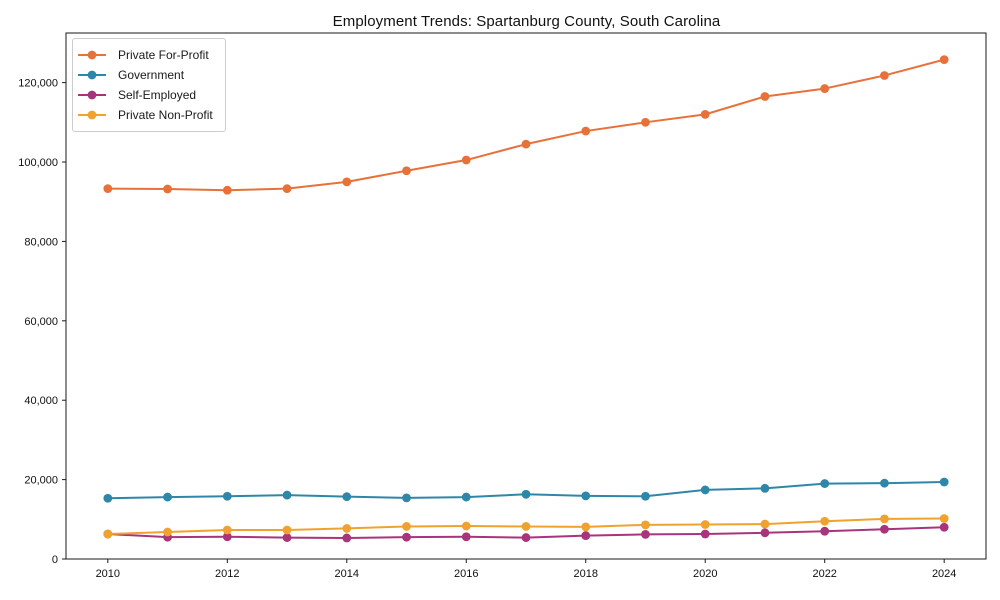  What do you see at coordinates (705, 574) in the screenshot?
I see `x-tick-label: 2020` at bounding box center [705, 574].